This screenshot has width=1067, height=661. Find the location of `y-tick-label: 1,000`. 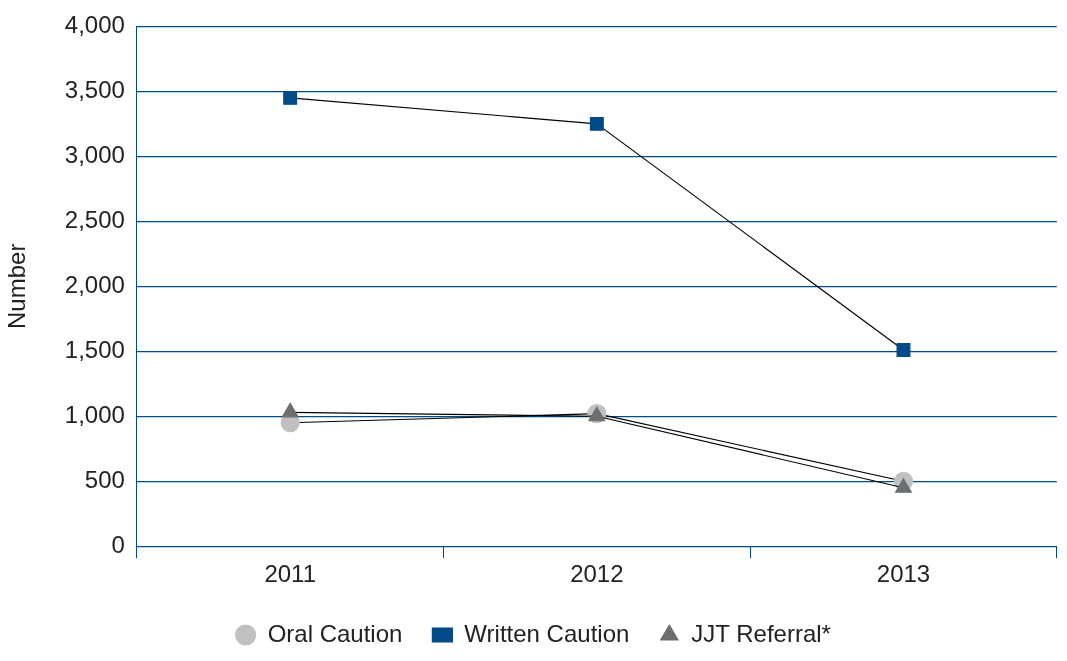

y-tick-label: 1,000 is located at coordinates (94, 414).